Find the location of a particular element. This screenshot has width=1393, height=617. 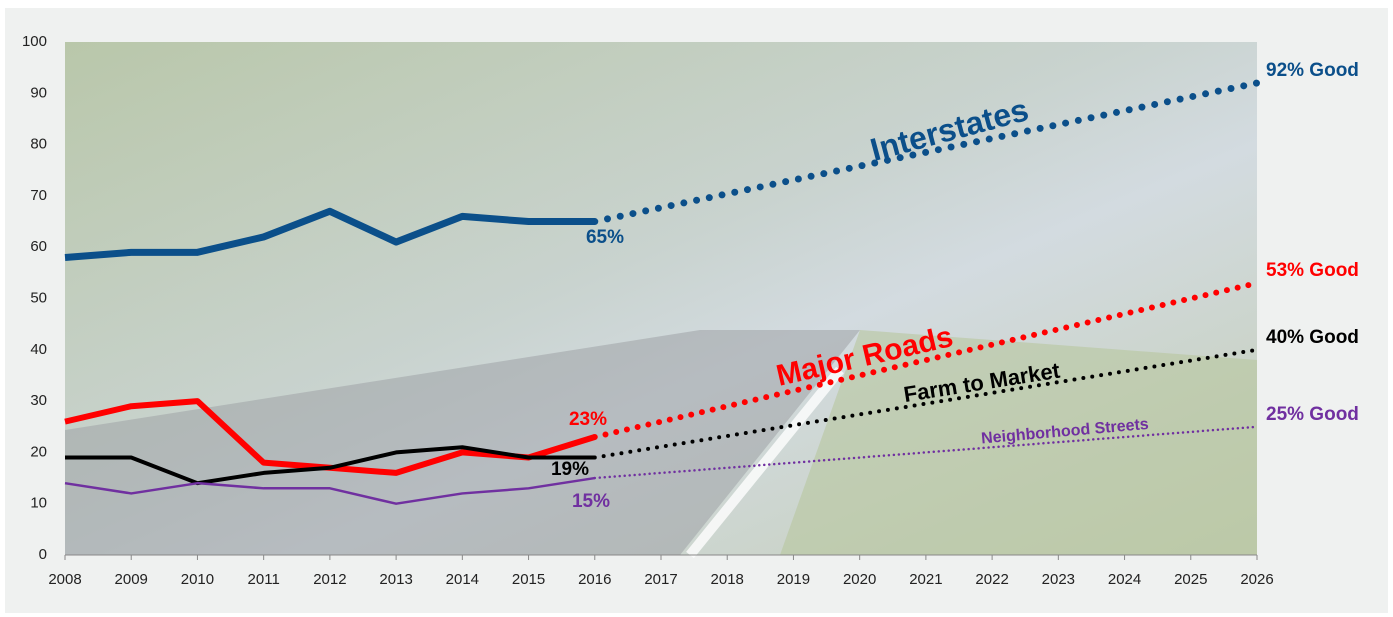

value-label: 15% is located at coordinates (591, 501).